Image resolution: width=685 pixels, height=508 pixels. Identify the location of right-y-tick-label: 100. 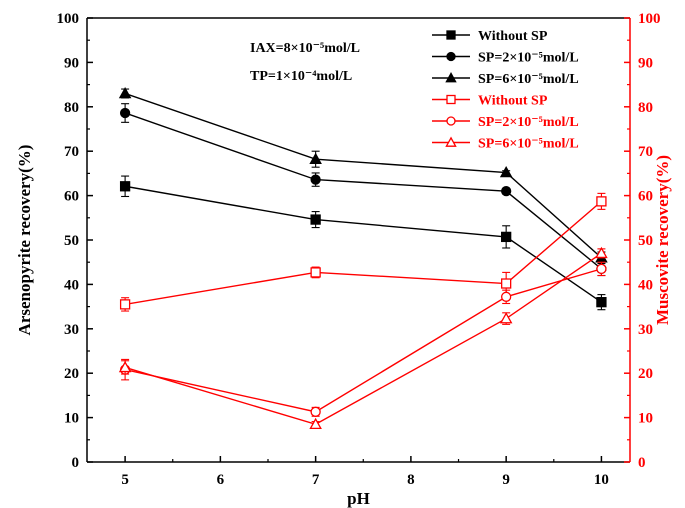
(649, 19).